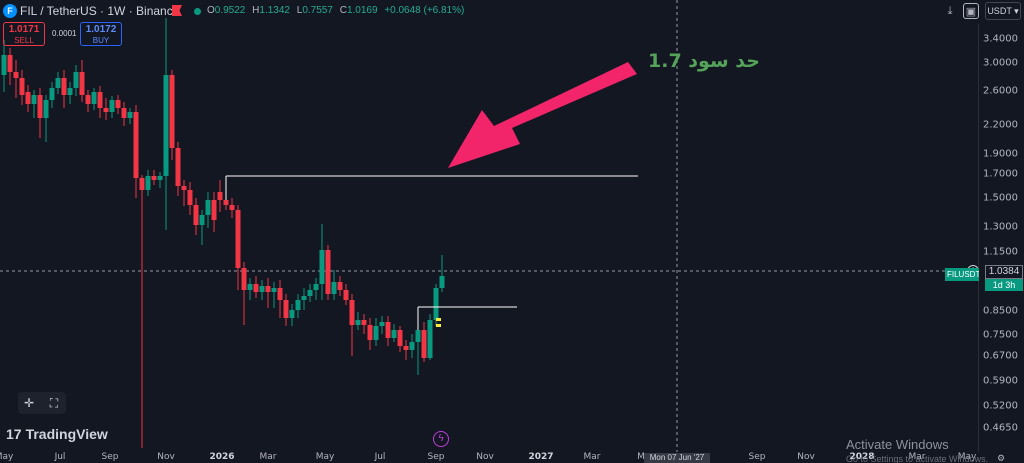 Image resolution: width=1024 pixels, height=463 pixels. What do you see at coordinates (438, 319) in the screenshot?
I see `marker` at bounding box center [438, 319].